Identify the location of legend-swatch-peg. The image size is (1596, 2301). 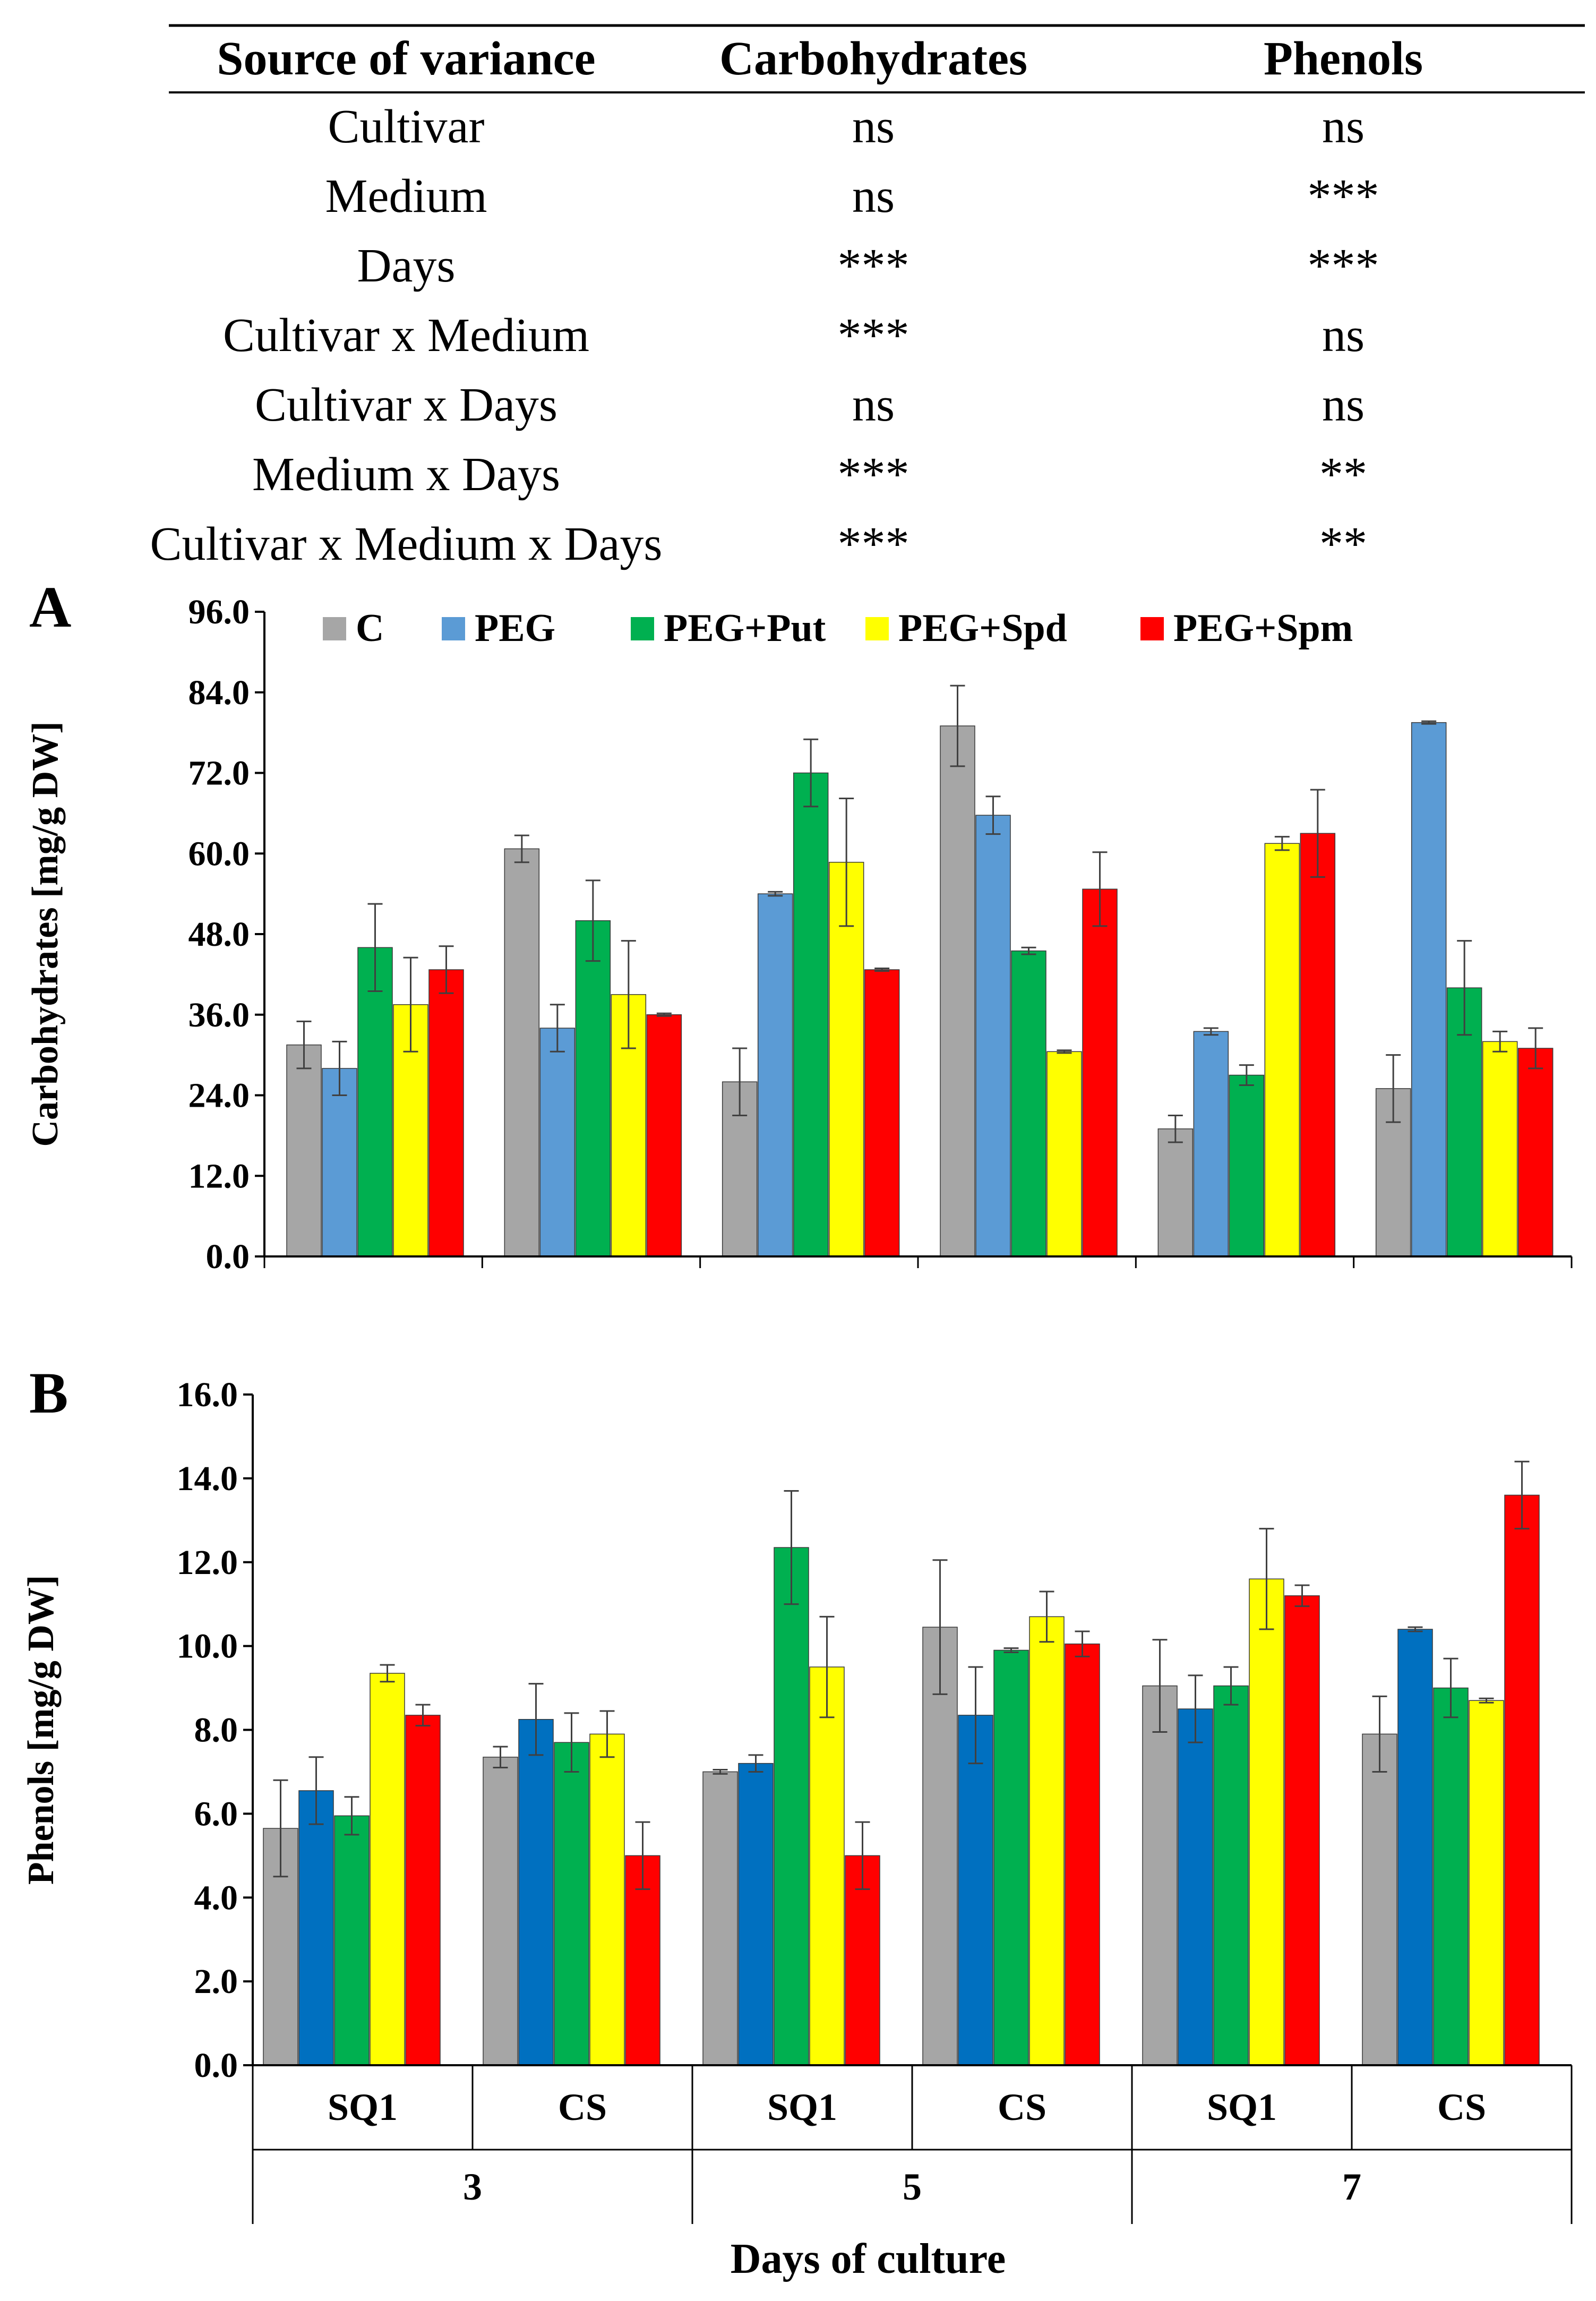
(454, 628).